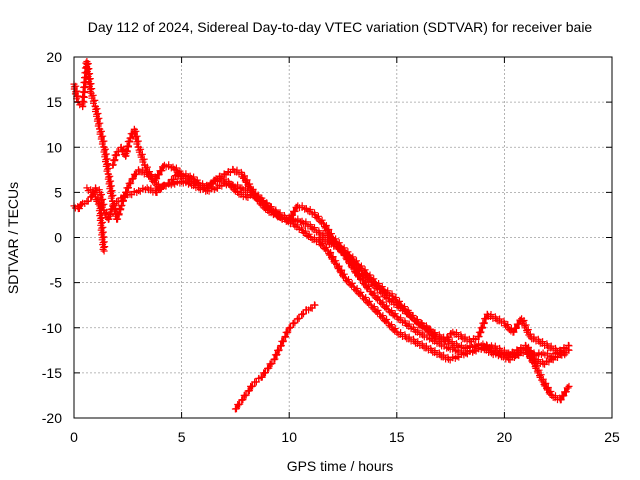  What do you see at coordinates (52, 328) in the screenshot?
I see `y-tick-label: -10` at bounding box center [52, 328].